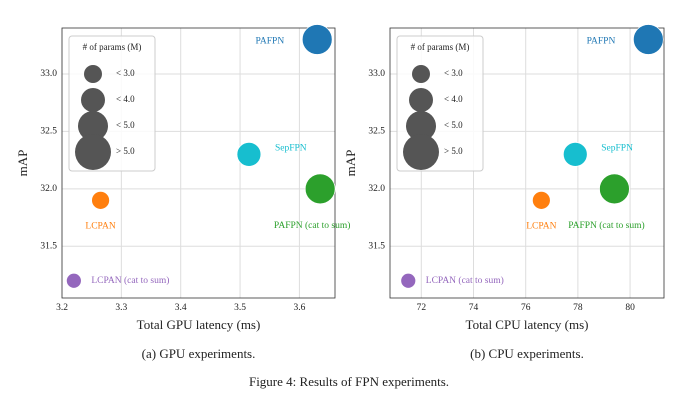  I want to click on x-tick-label: 78, so click(578, 308).